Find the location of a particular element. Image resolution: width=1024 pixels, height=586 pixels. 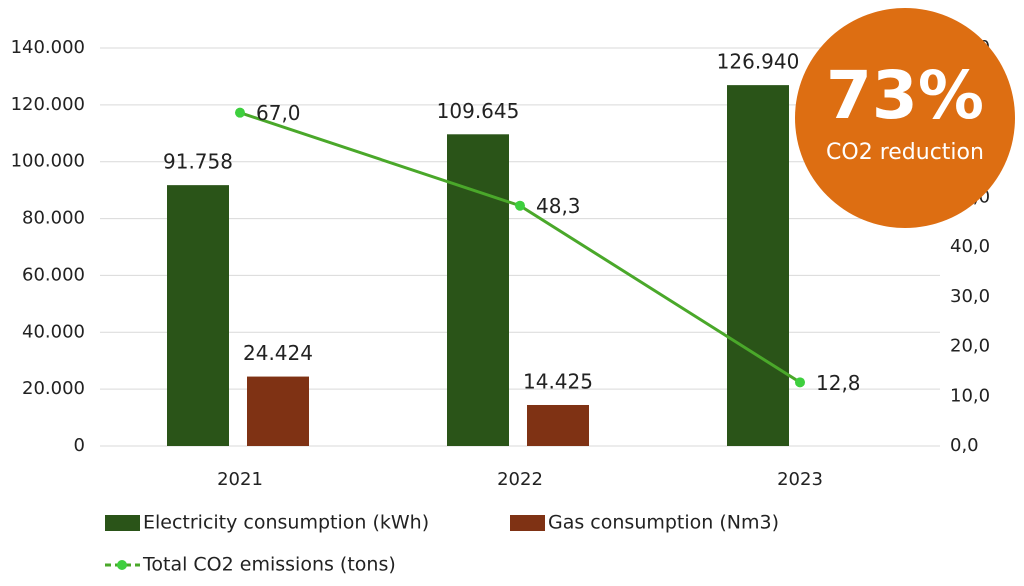

data-label: 109.645 is located at coordinates (478, 111).